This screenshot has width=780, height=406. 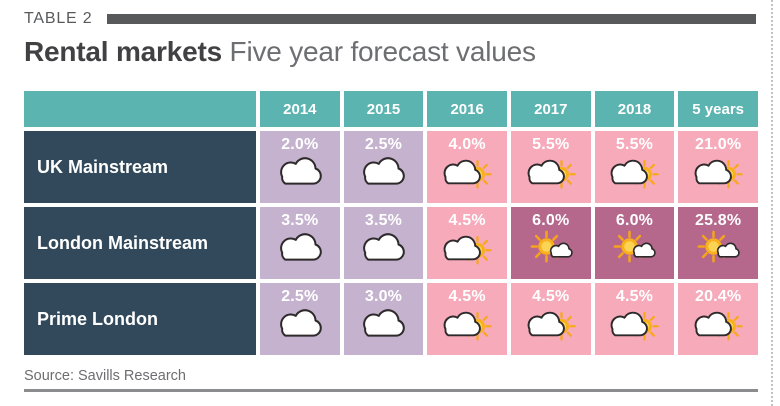 What do you see at coordinates (140, 243) in the screenshot?
I see `row-label: London Mainstream` at bounding box center [140, 243].